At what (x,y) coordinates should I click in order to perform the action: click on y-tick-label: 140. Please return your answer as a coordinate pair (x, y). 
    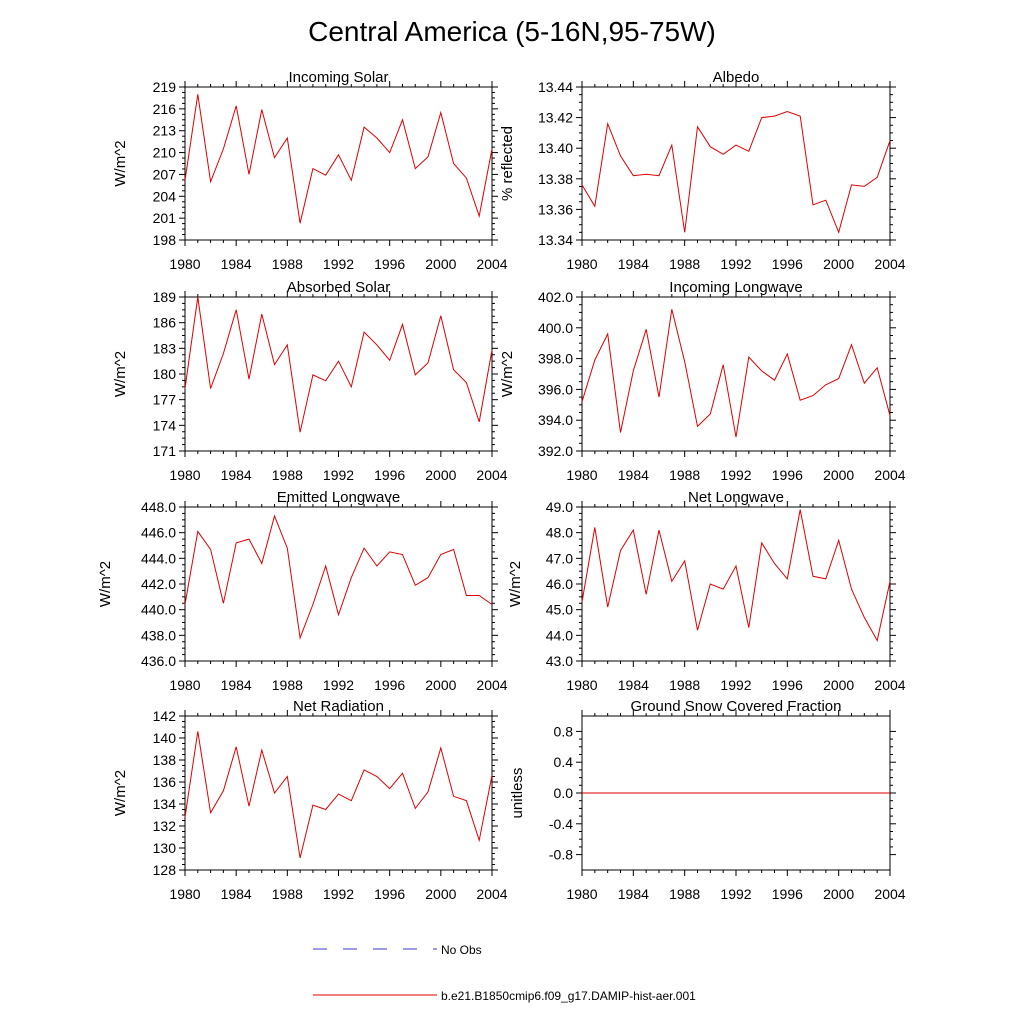
    Looking at the image, I should click on (165, 738).